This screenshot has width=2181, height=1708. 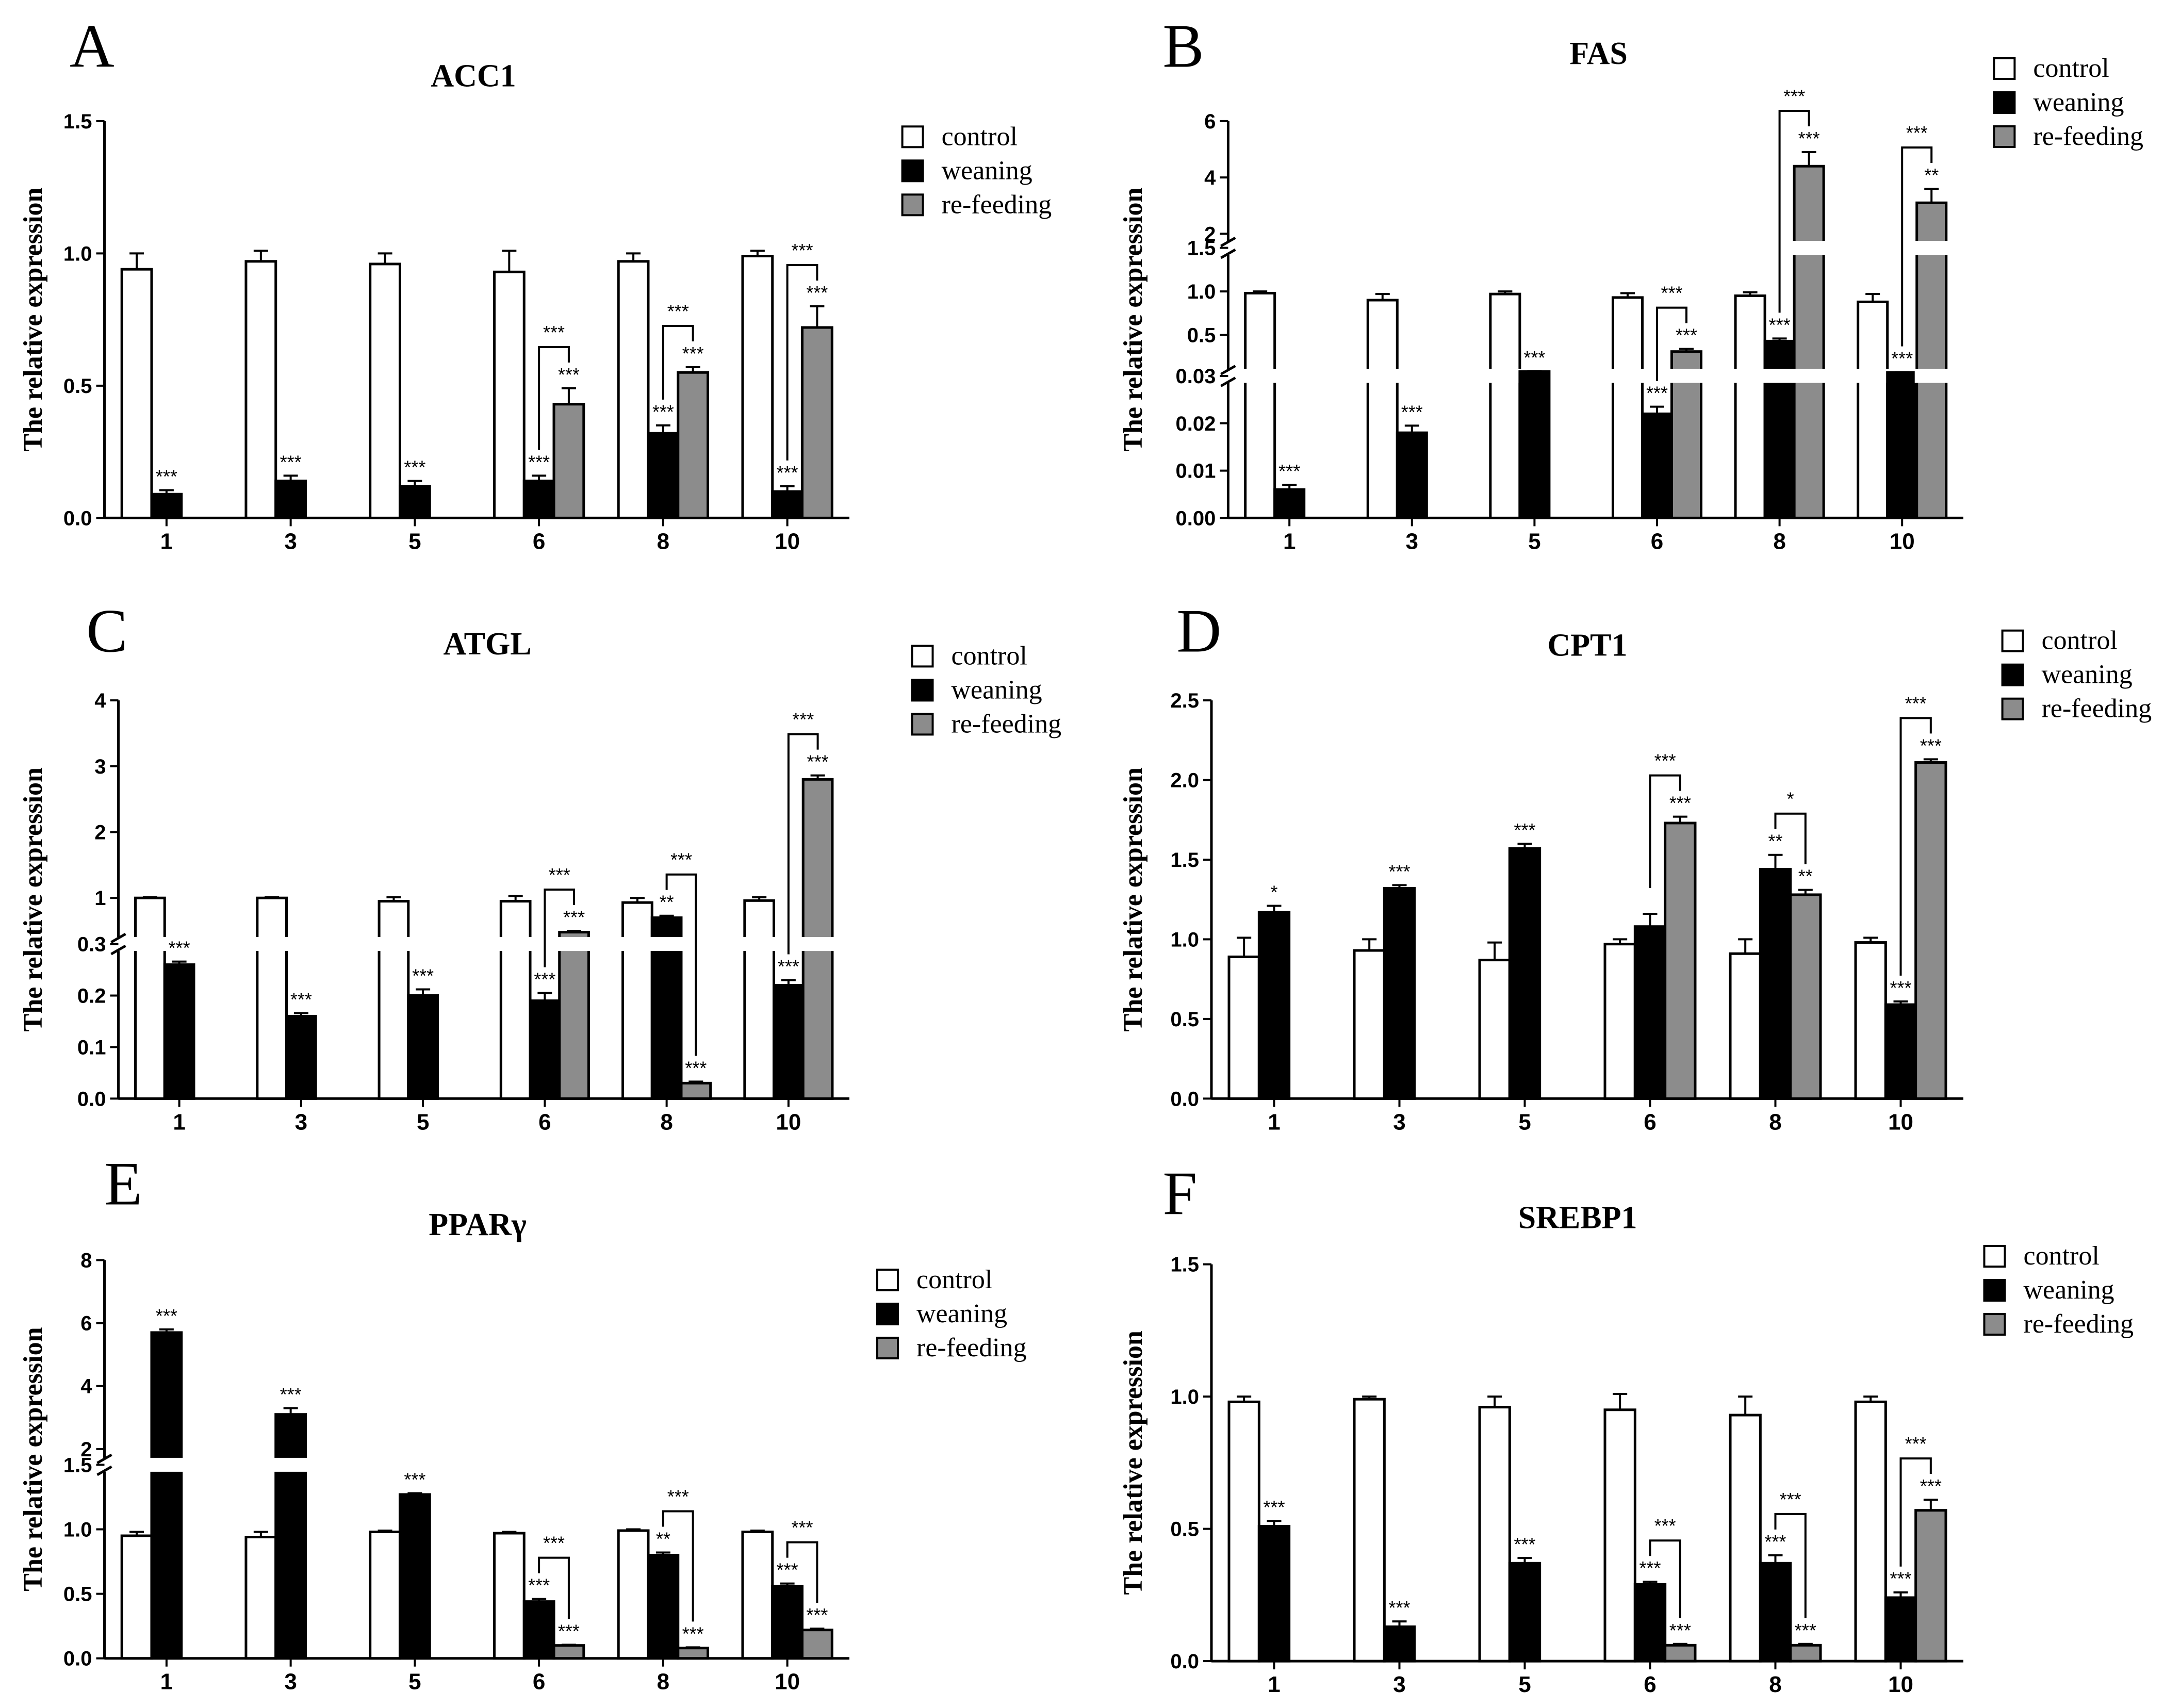 What do you see at coordinates (100, 767) in the screenshot?
I see `y-tick-label: 3` at bounding box center [100, 767].